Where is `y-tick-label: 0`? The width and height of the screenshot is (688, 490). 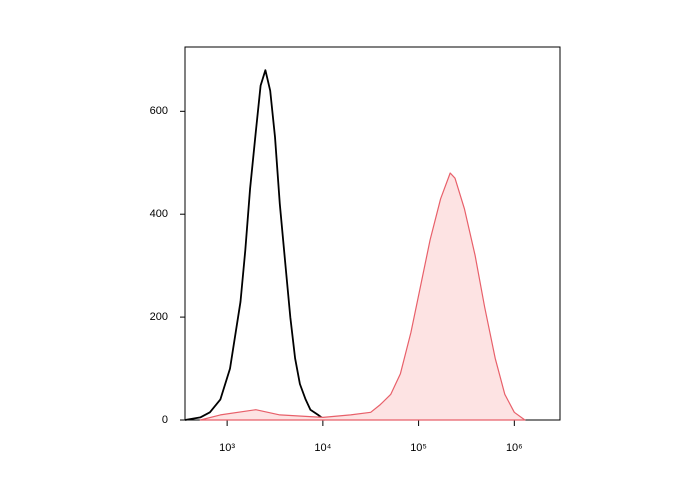 y-tick-label: 0 is located at coordinates (165, 420).